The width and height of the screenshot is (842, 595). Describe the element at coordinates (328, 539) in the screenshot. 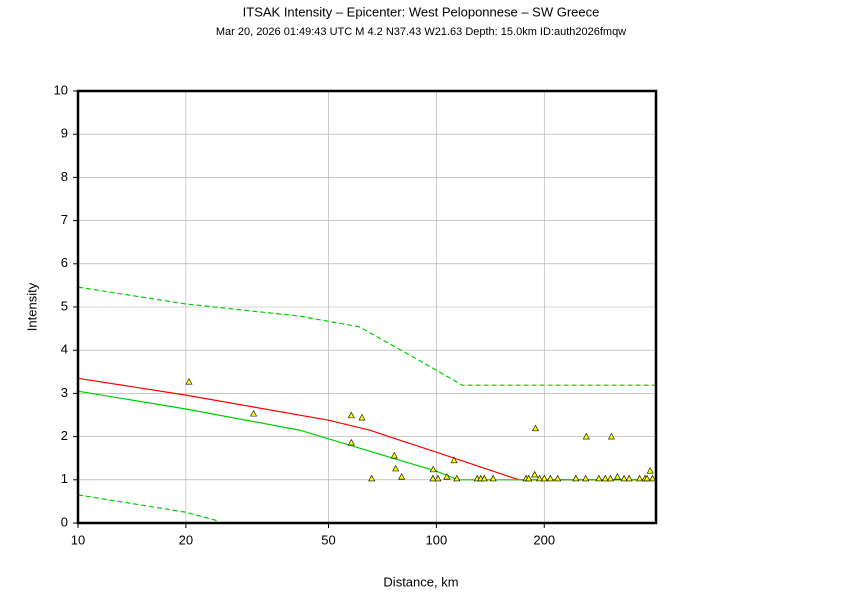

I see `x-tick-label: 50` at that location.